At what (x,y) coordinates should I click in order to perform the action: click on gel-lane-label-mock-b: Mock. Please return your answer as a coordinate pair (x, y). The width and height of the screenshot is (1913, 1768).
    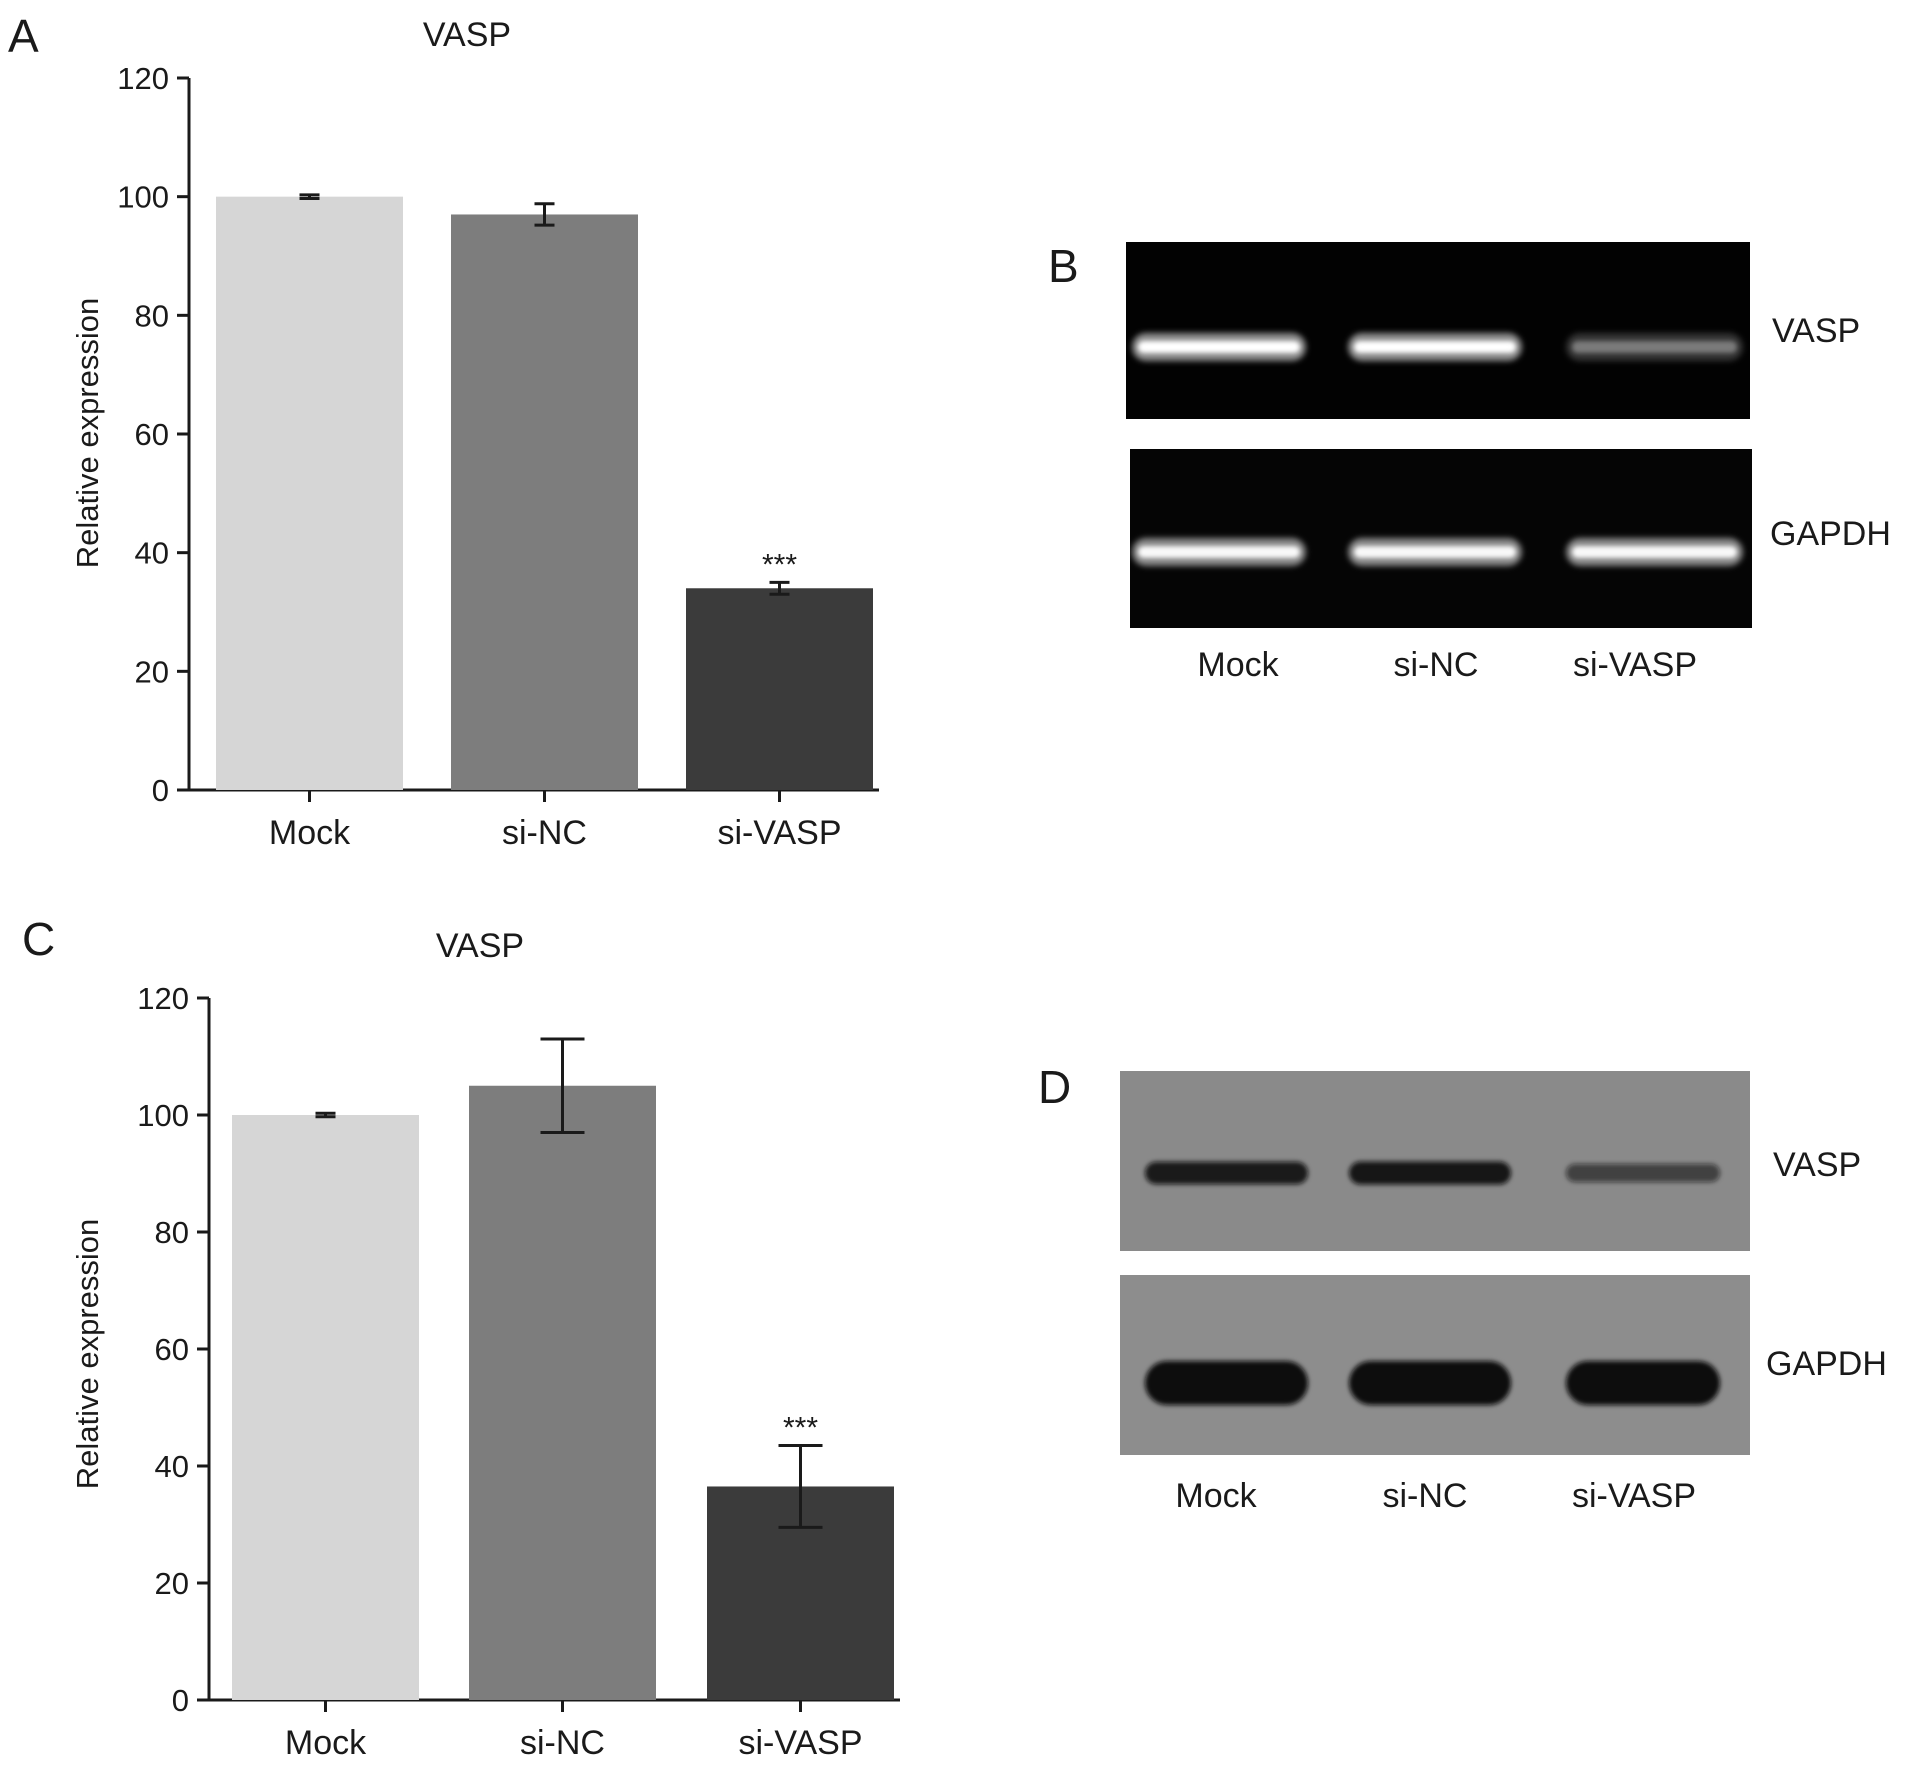
    Looking at the image, I should click on (1238, 665).